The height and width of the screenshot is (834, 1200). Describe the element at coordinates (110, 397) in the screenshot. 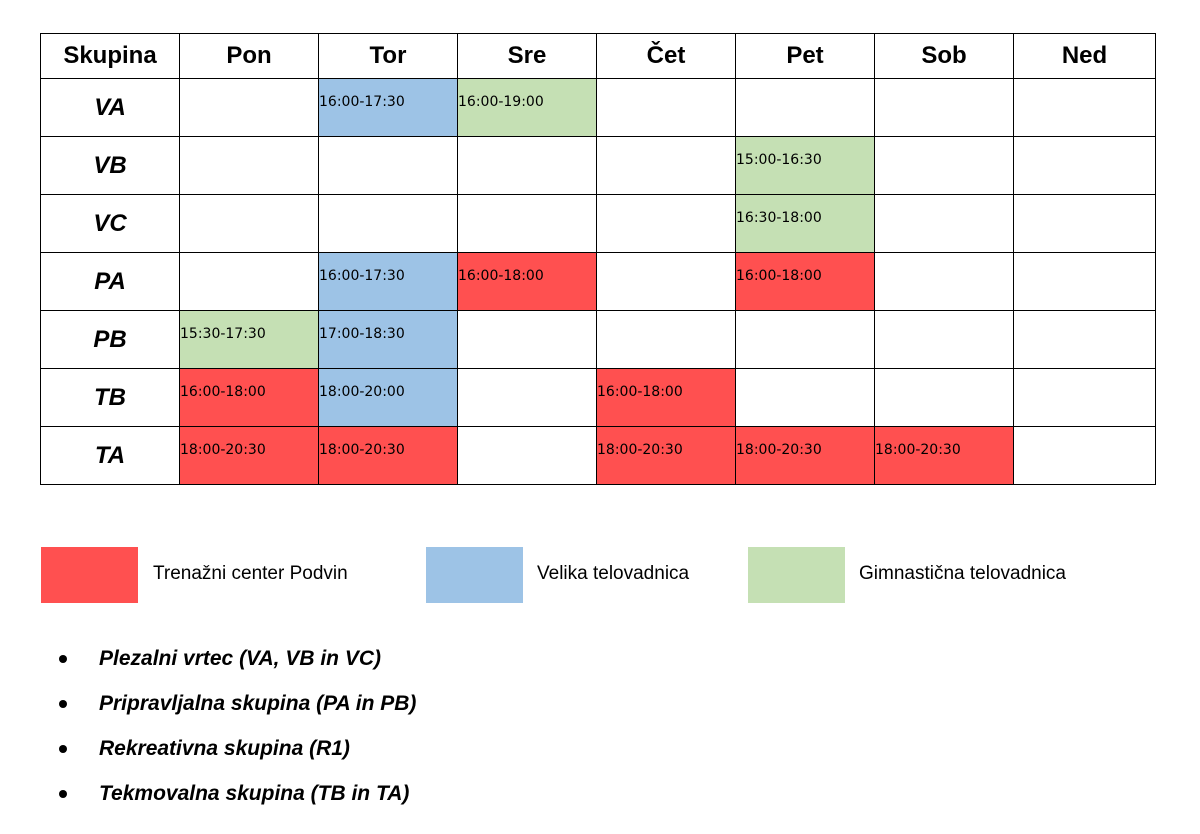

I see `group-cell: TB` at that location.